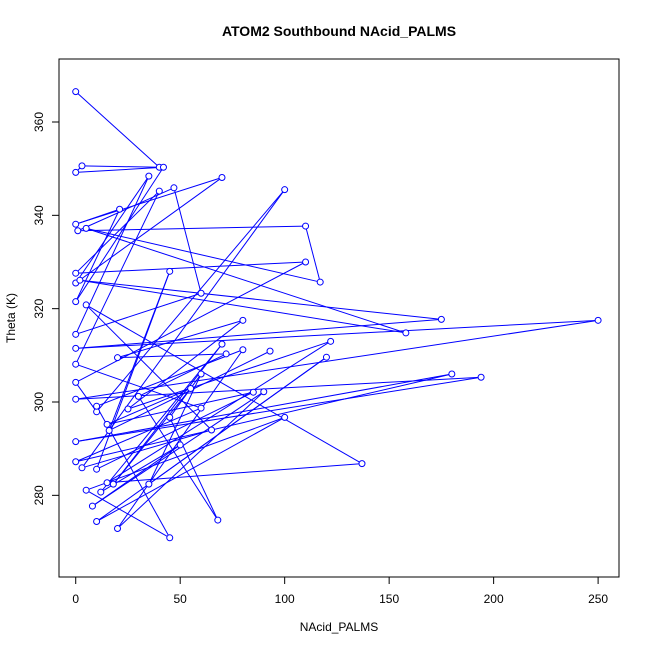 The width and height of the screenshot is (650, 650). Describe the element at coordinates (39, 122) in the screenshot. I see `y-tick-label: 360` at that location.